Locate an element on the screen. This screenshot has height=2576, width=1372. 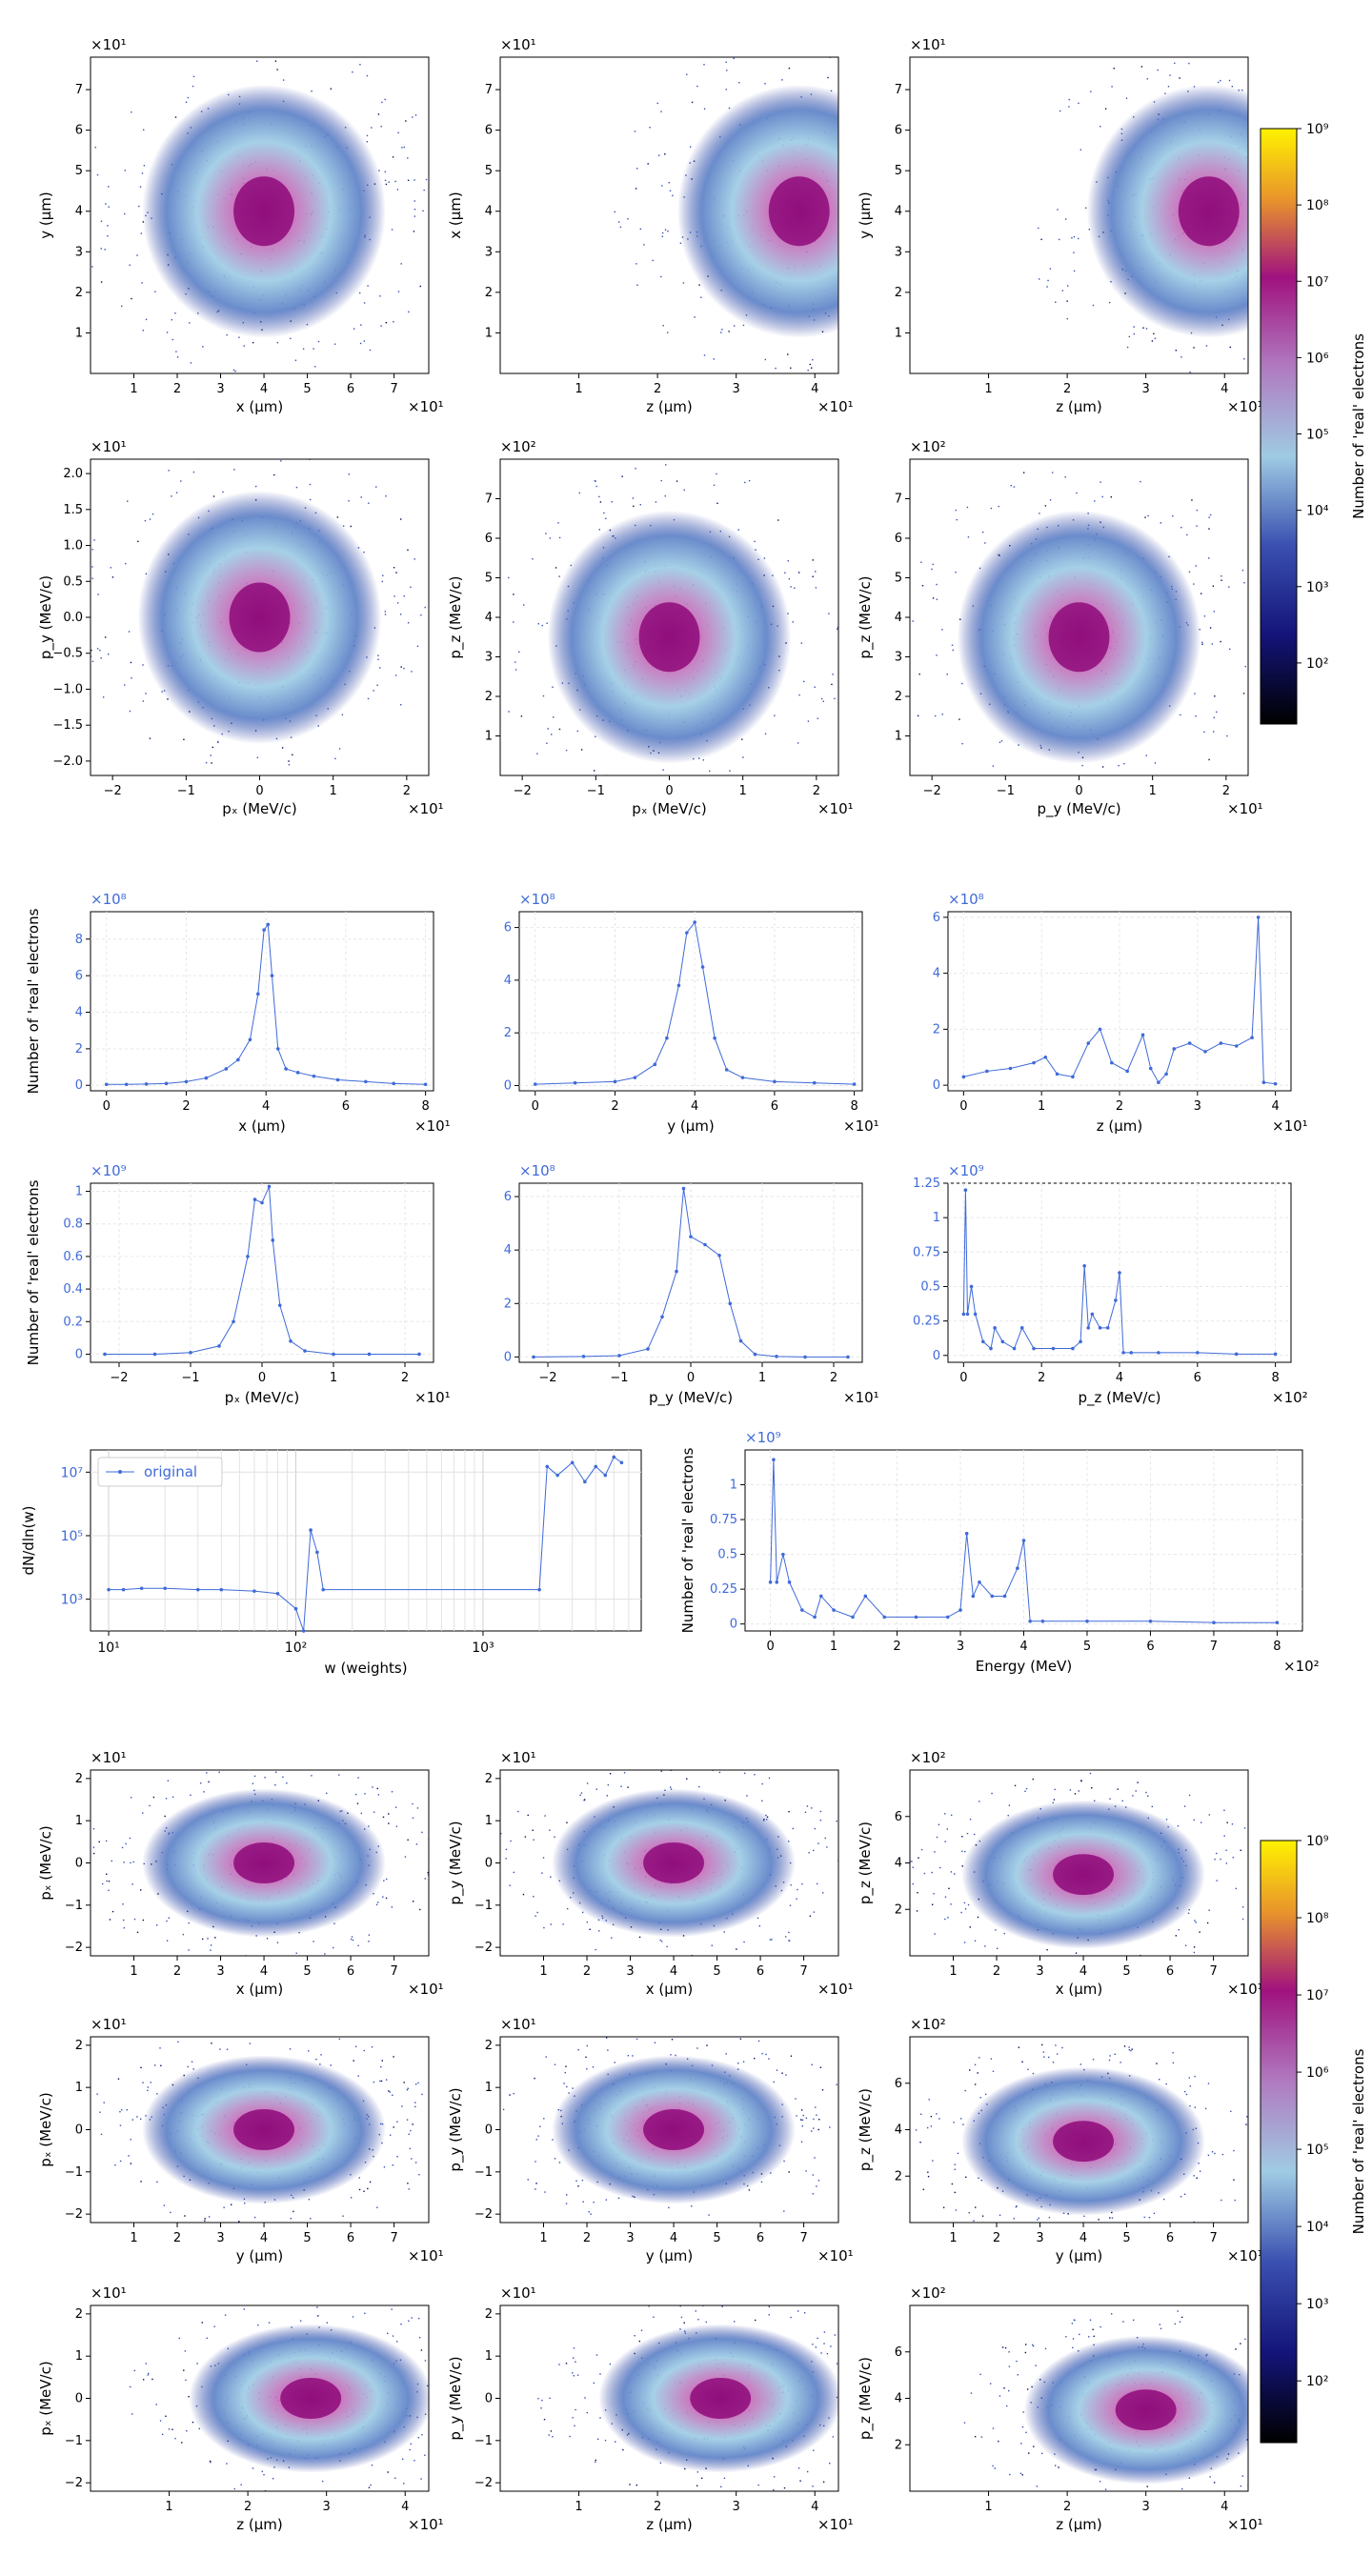
y-axis-label: y (μm) is located at coordinates (865, 215).